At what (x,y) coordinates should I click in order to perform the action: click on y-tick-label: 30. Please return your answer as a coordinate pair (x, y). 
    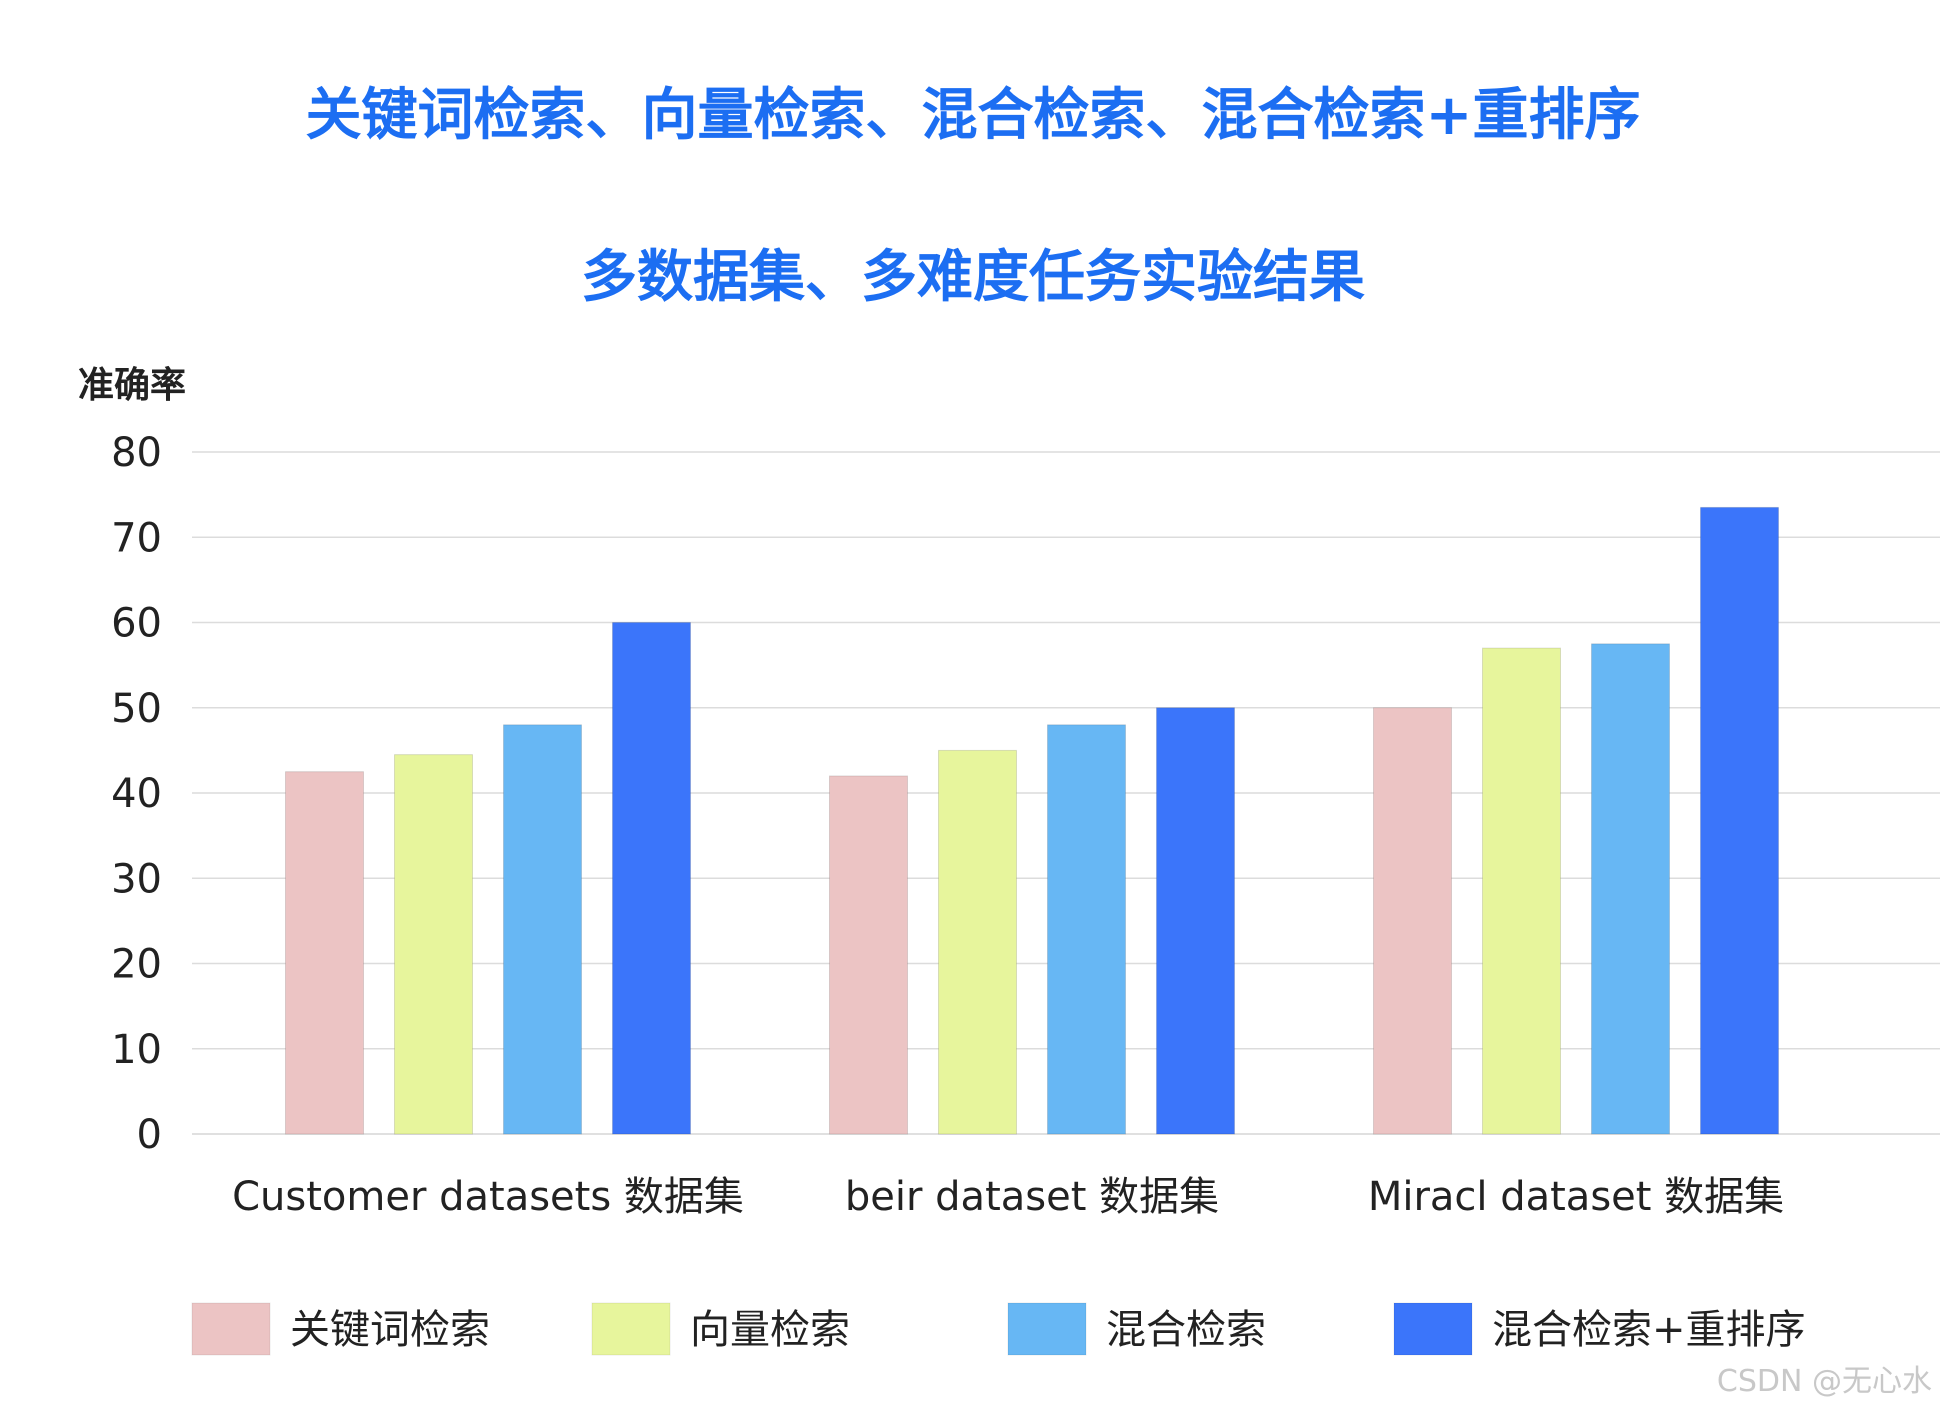
    Looking at the image, I should click on (136, 879).